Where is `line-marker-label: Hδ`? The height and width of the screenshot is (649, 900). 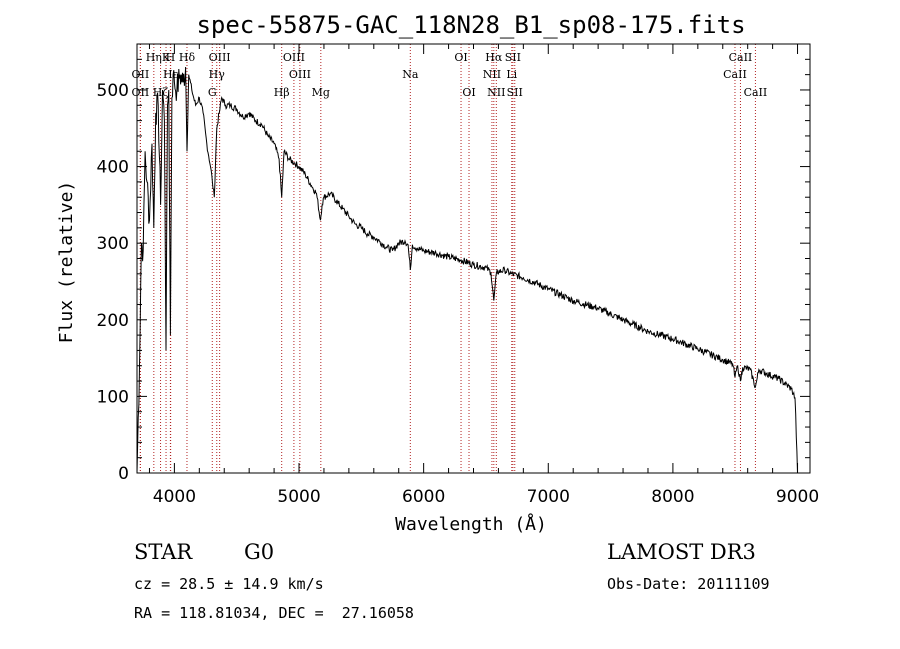 line-marker-label: Hδ is located at coordinates (187, 57).